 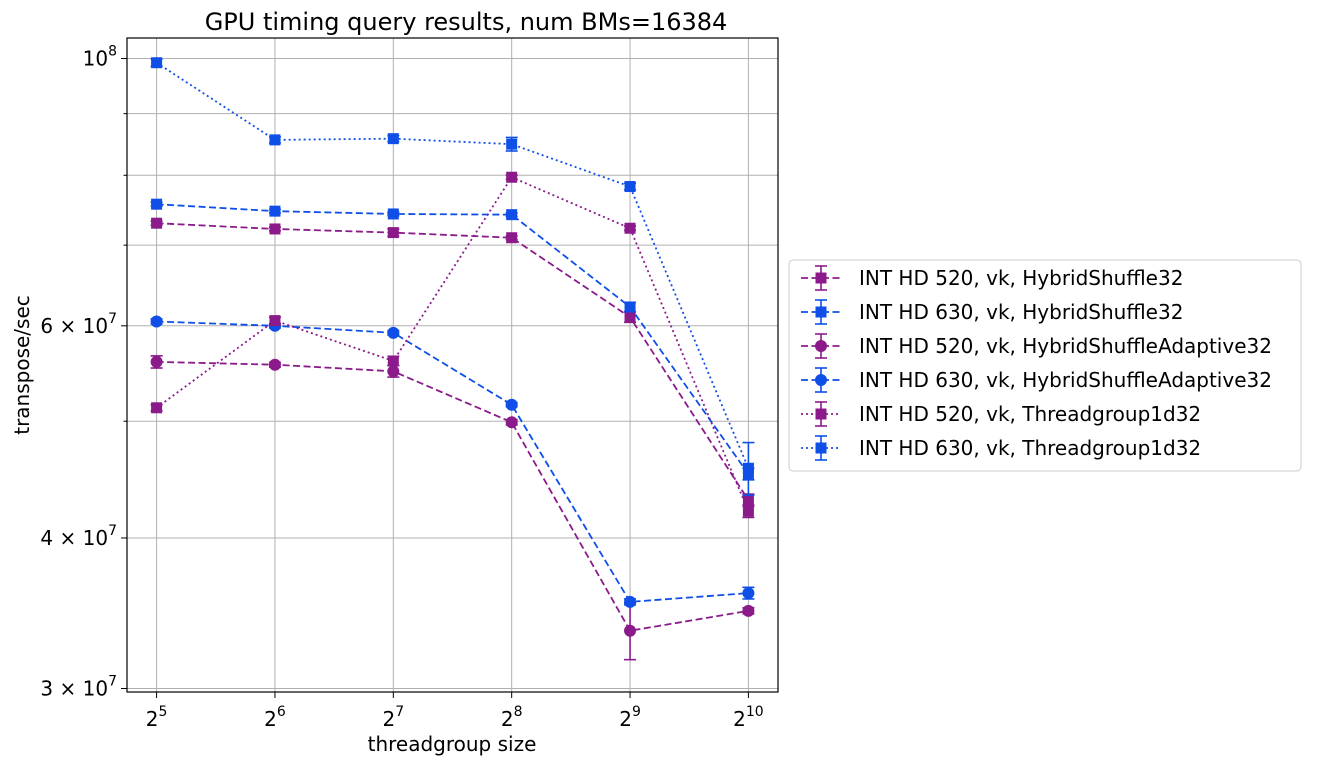 What do you see at coordinates (100, 57) in the screenshot?
I see `y-tick-label: 108` at bounding box center [100, 57].